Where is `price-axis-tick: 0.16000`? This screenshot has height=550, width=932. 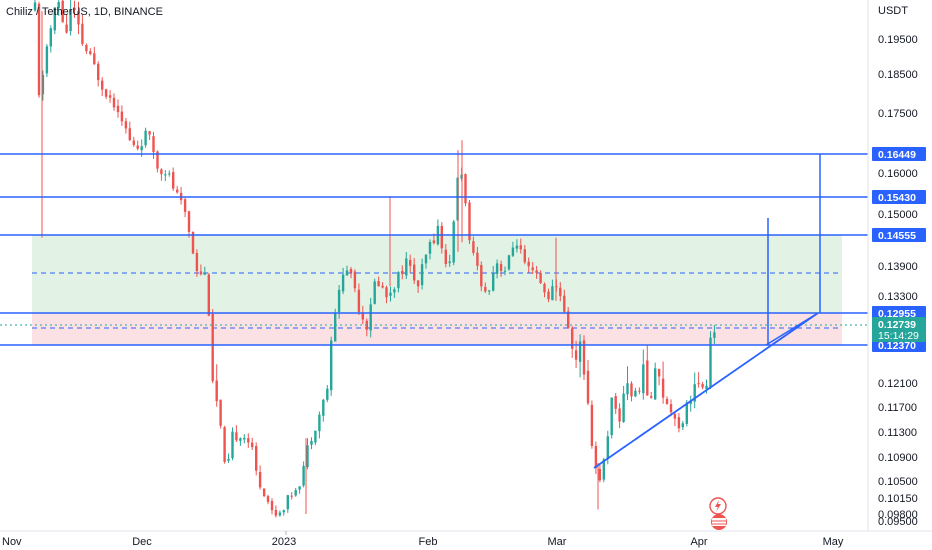 price-axis-tick: 0.16000 is located at coordinates (898, 174).